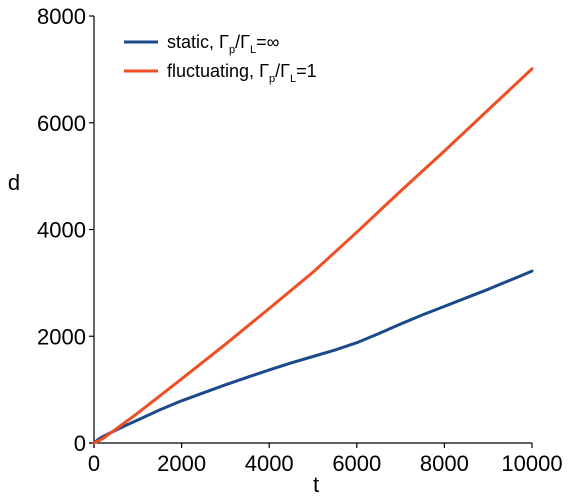 The image size is (568, 496). Describe the element at coordinates (444, 463) in the screenshot. I see `x-tick-label: 8000` at that location.